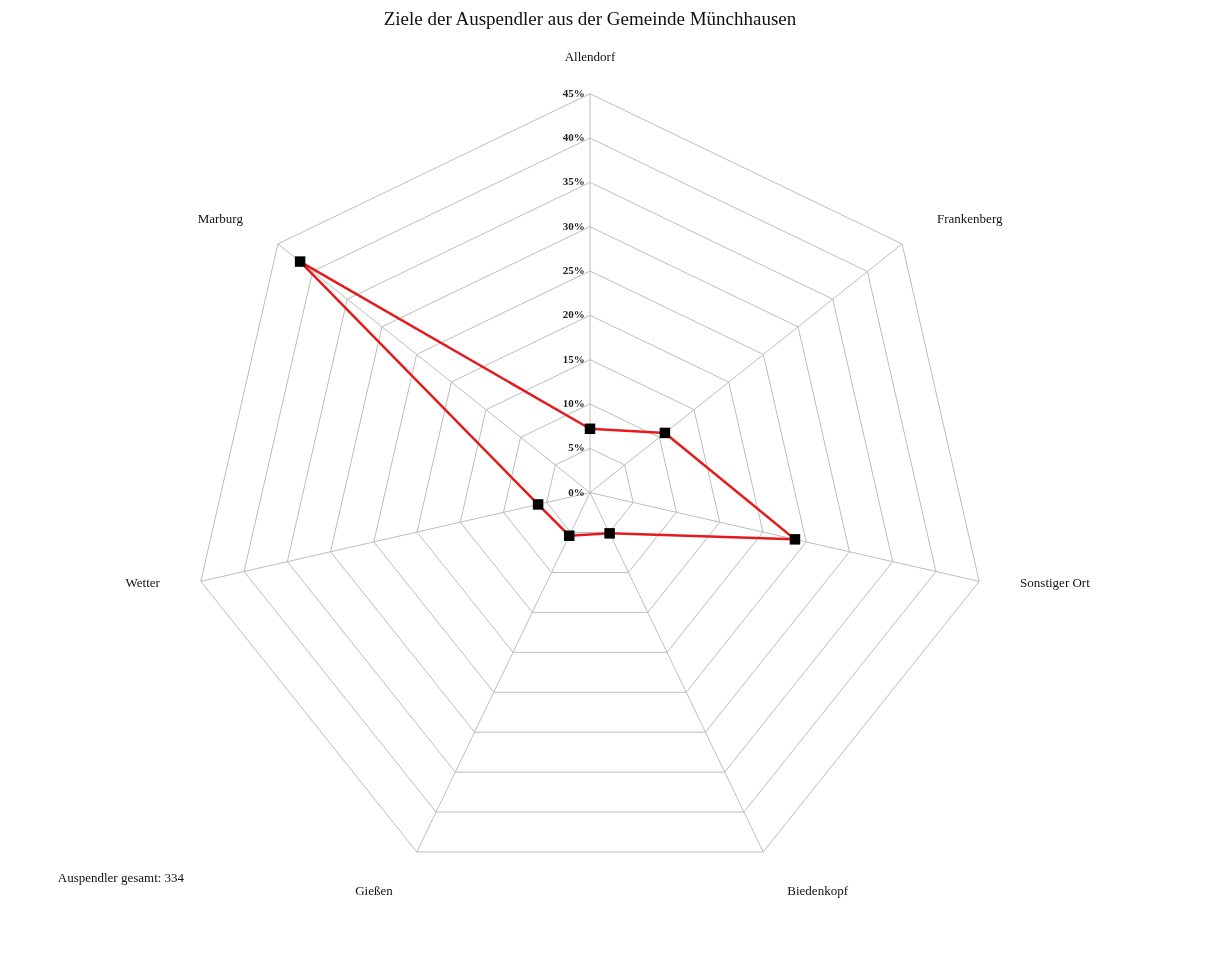  I want to click on y-tick-label: 30%, so click(573, 225).